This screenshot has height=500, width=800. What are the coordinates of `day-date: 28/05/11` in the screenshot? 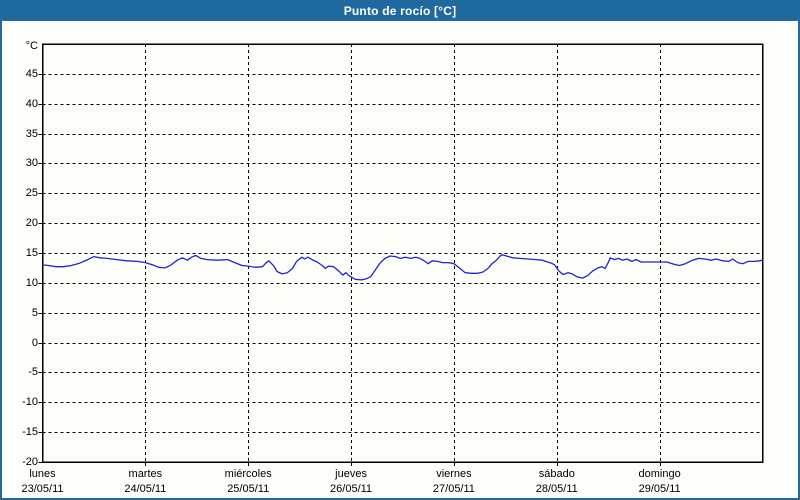 It's located at (556, 489).